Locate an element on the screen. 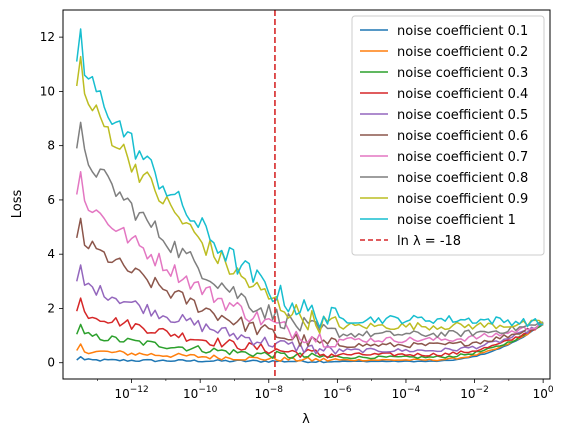  legend-label: noise coefficient 0.8 is located at coordinates (462, 178).